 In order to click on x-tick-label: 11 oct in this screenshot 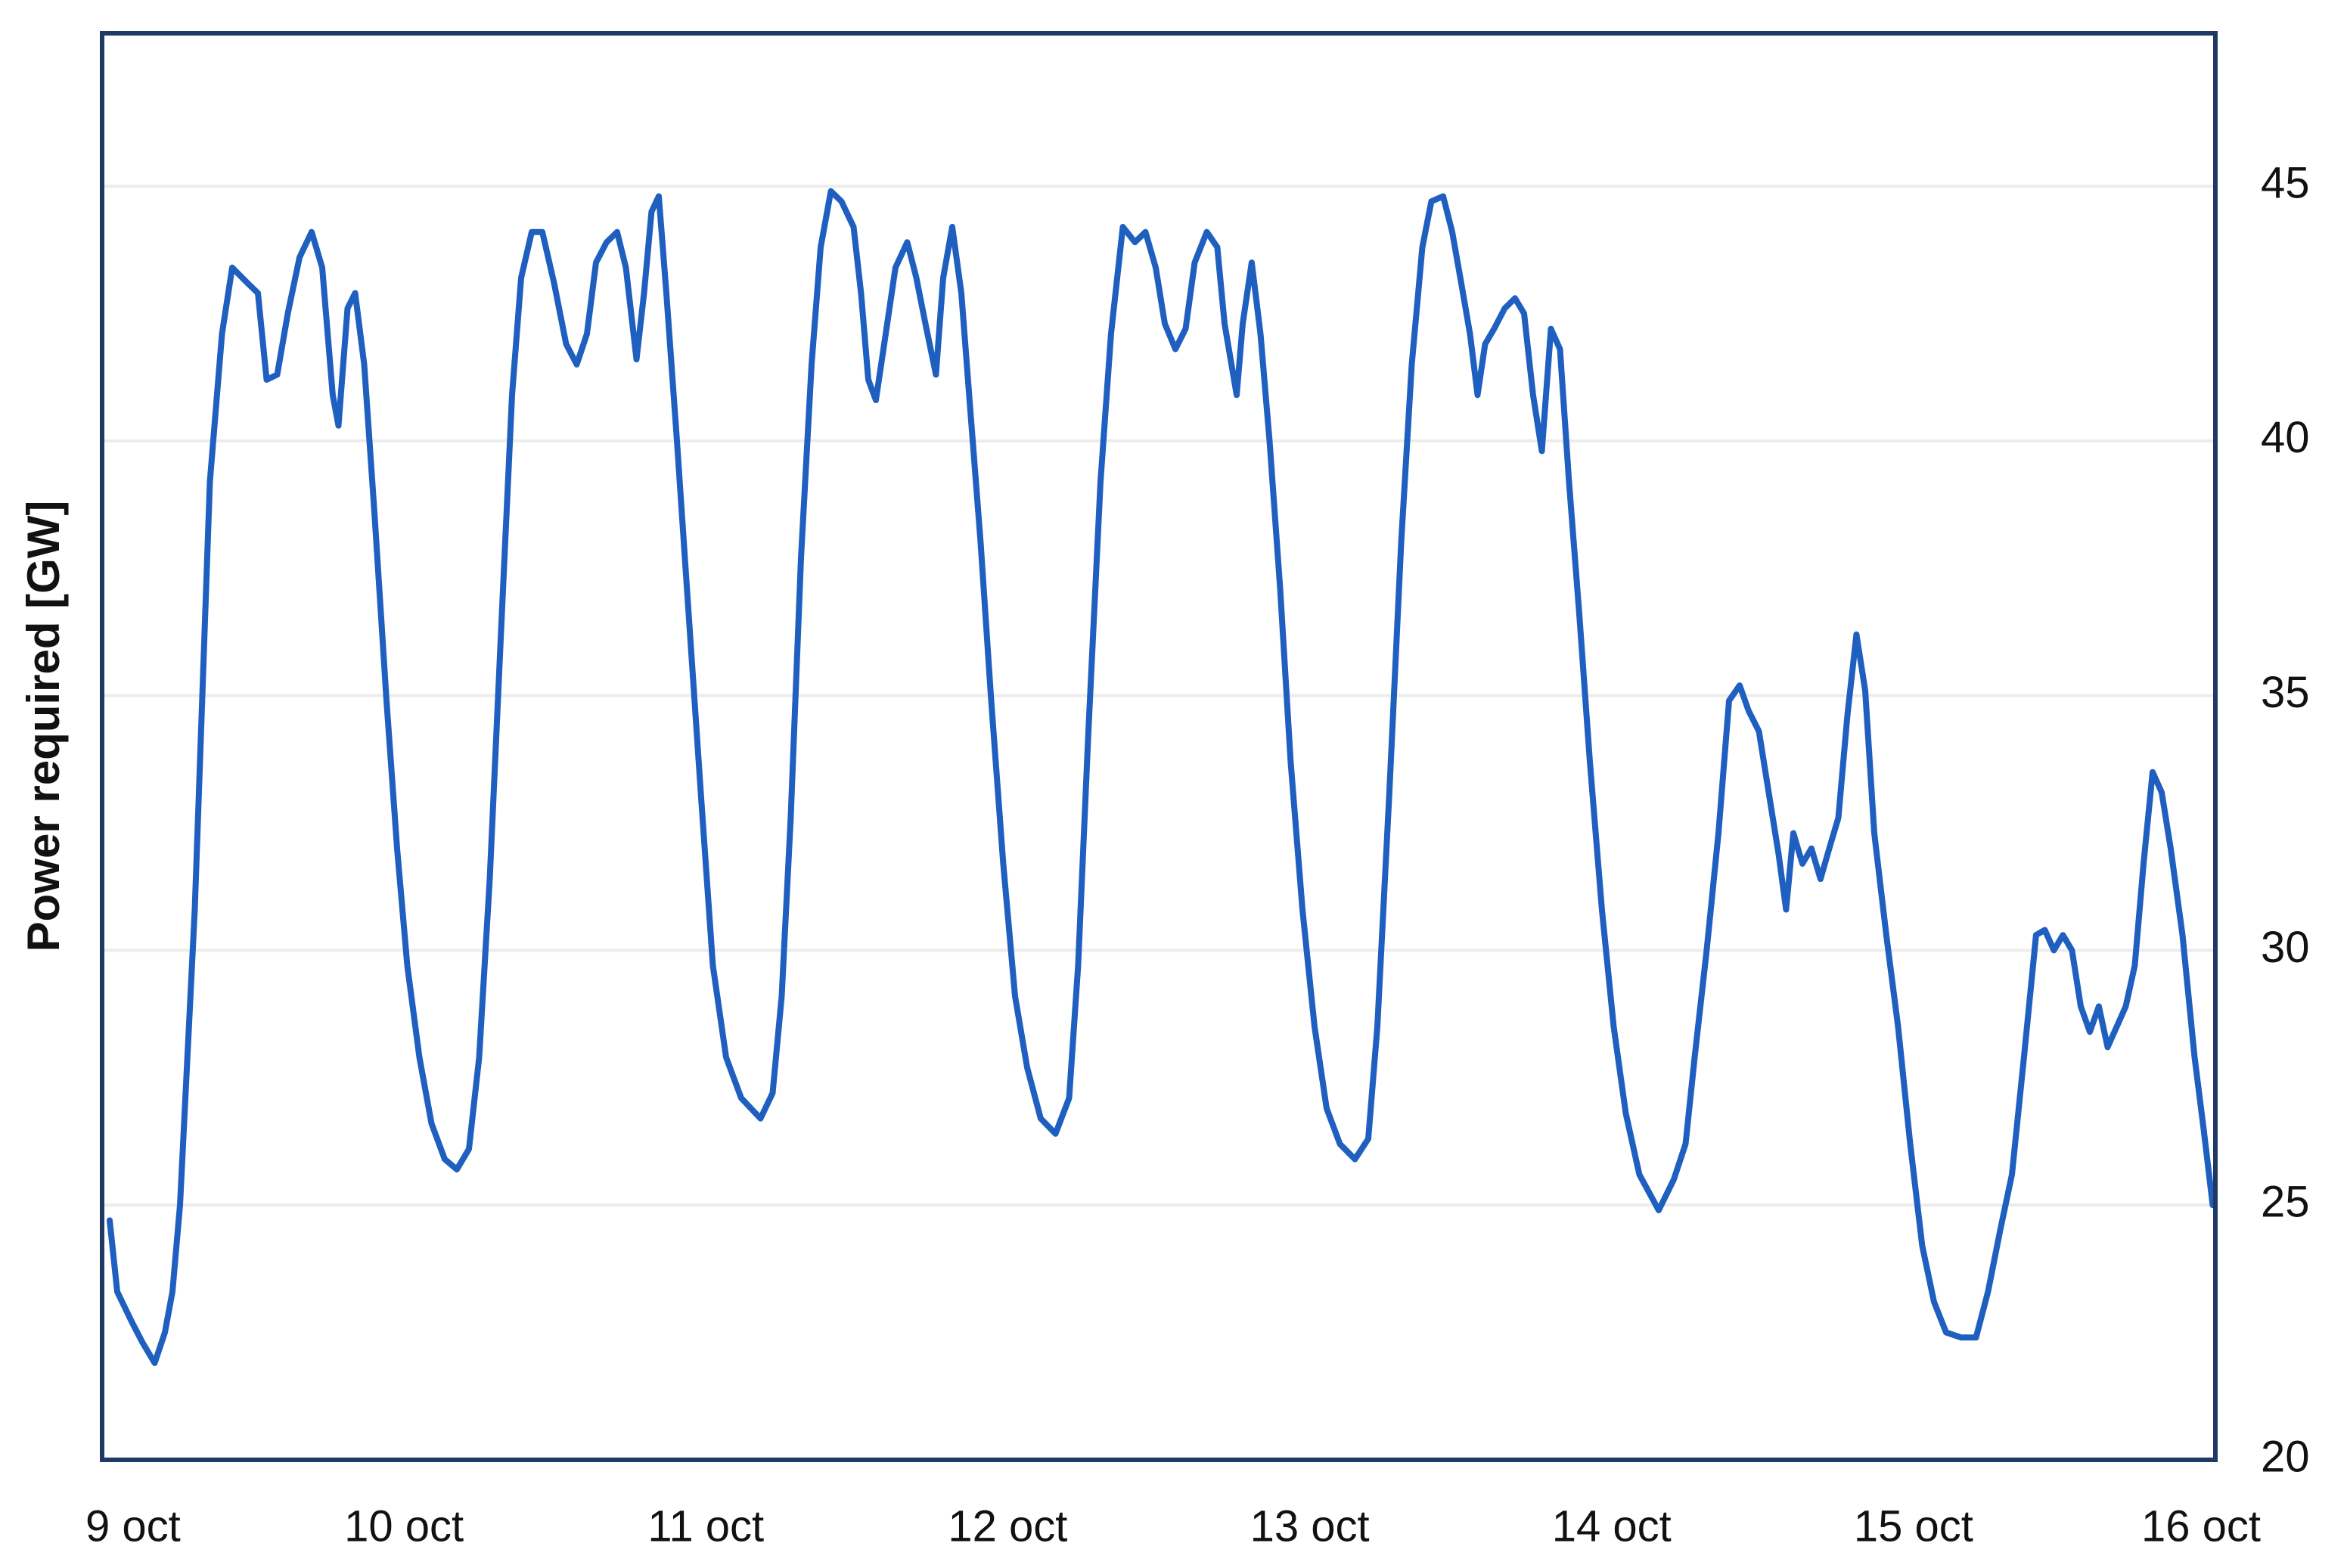, I will do `click(705, 1526)`.